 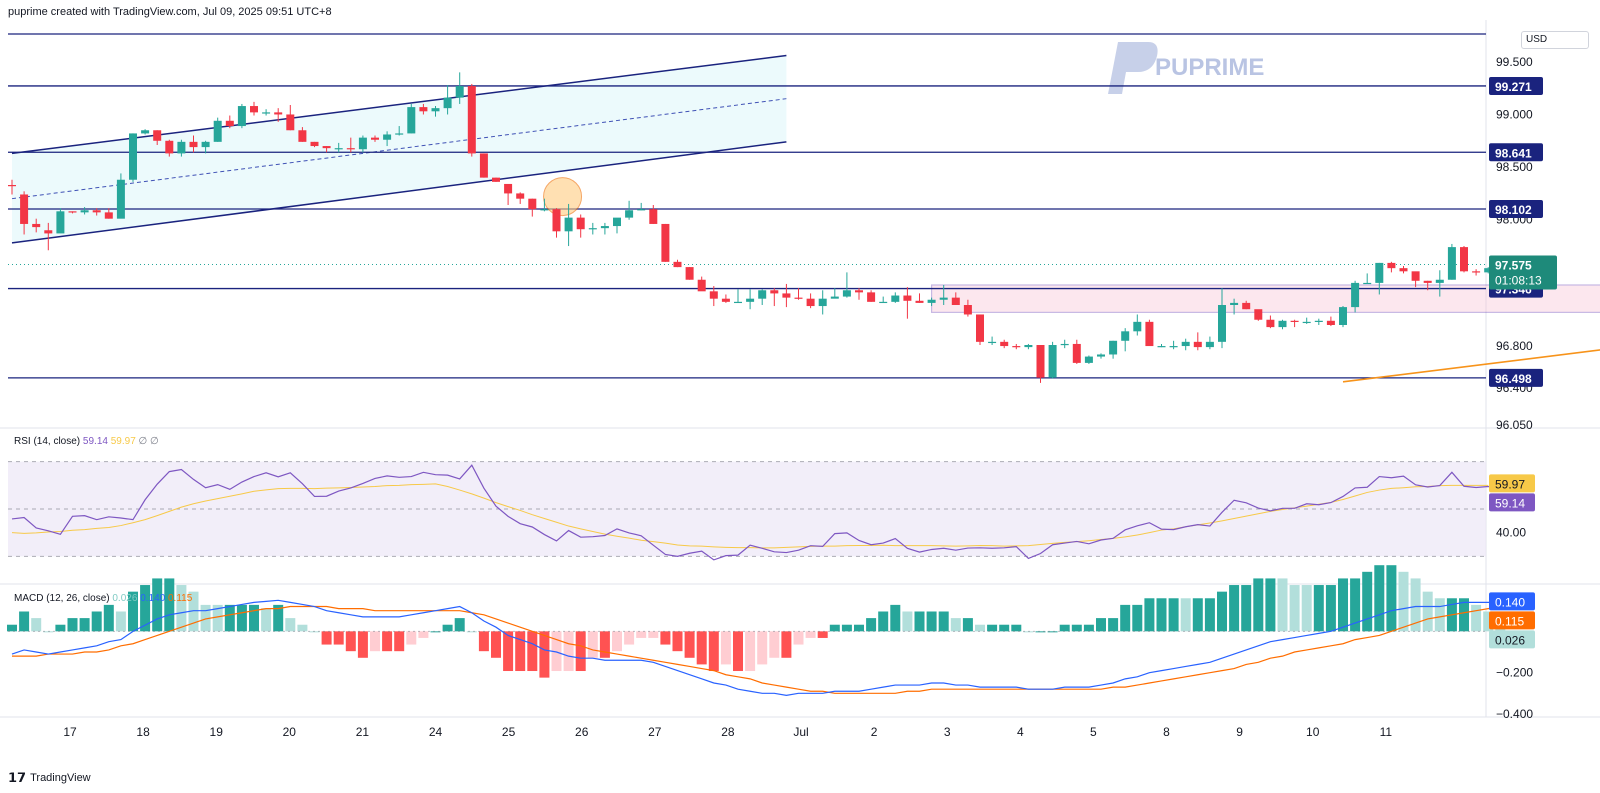 I want to click on signal-value-label: 0.115, so click(x=1509, y=621).